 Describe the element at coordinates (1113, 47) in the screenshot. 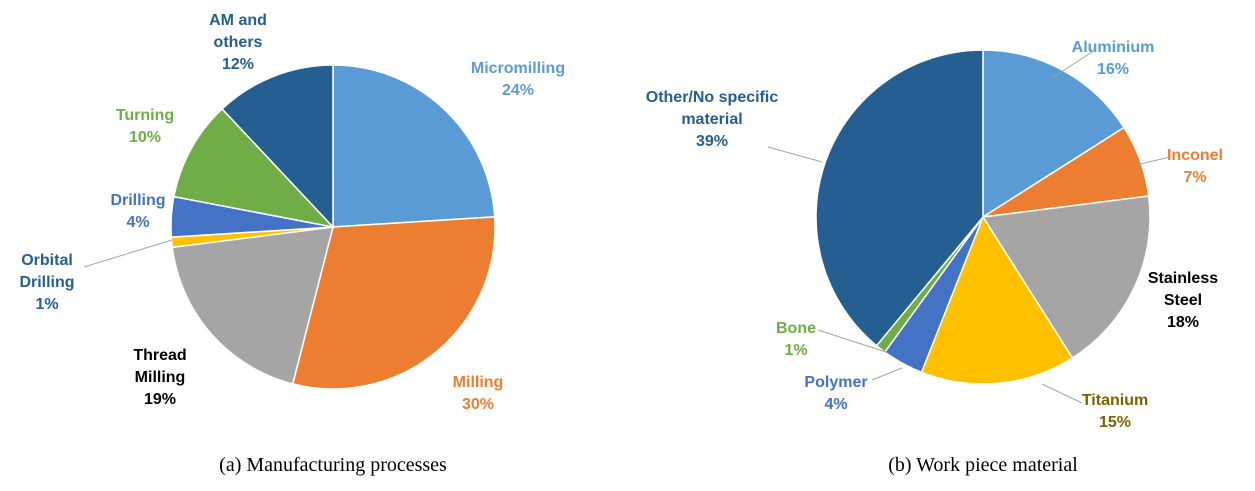

I see `category-name: Aluminium` at that location.